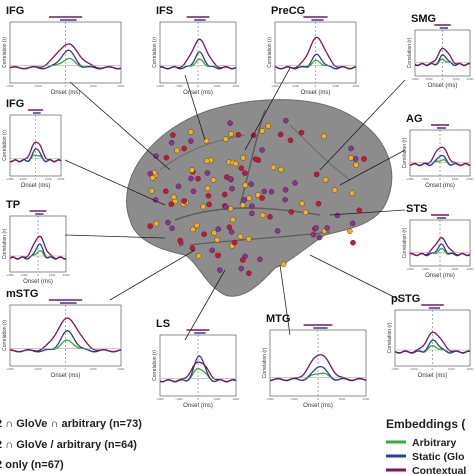 The image size is (474, 474). What do you see at coordinates (372, 167) in the screenshot?
I see `leader-line-ag` at bounding box center [372, 167].